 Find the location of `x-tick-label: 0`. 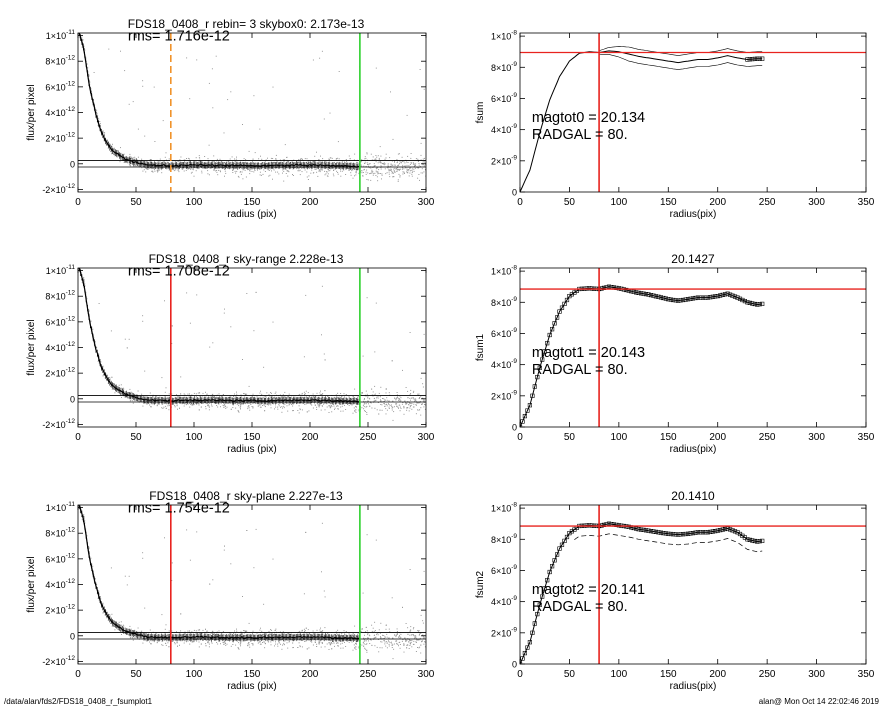

x-tick-label: 0 is located at coordinates (78, 202).